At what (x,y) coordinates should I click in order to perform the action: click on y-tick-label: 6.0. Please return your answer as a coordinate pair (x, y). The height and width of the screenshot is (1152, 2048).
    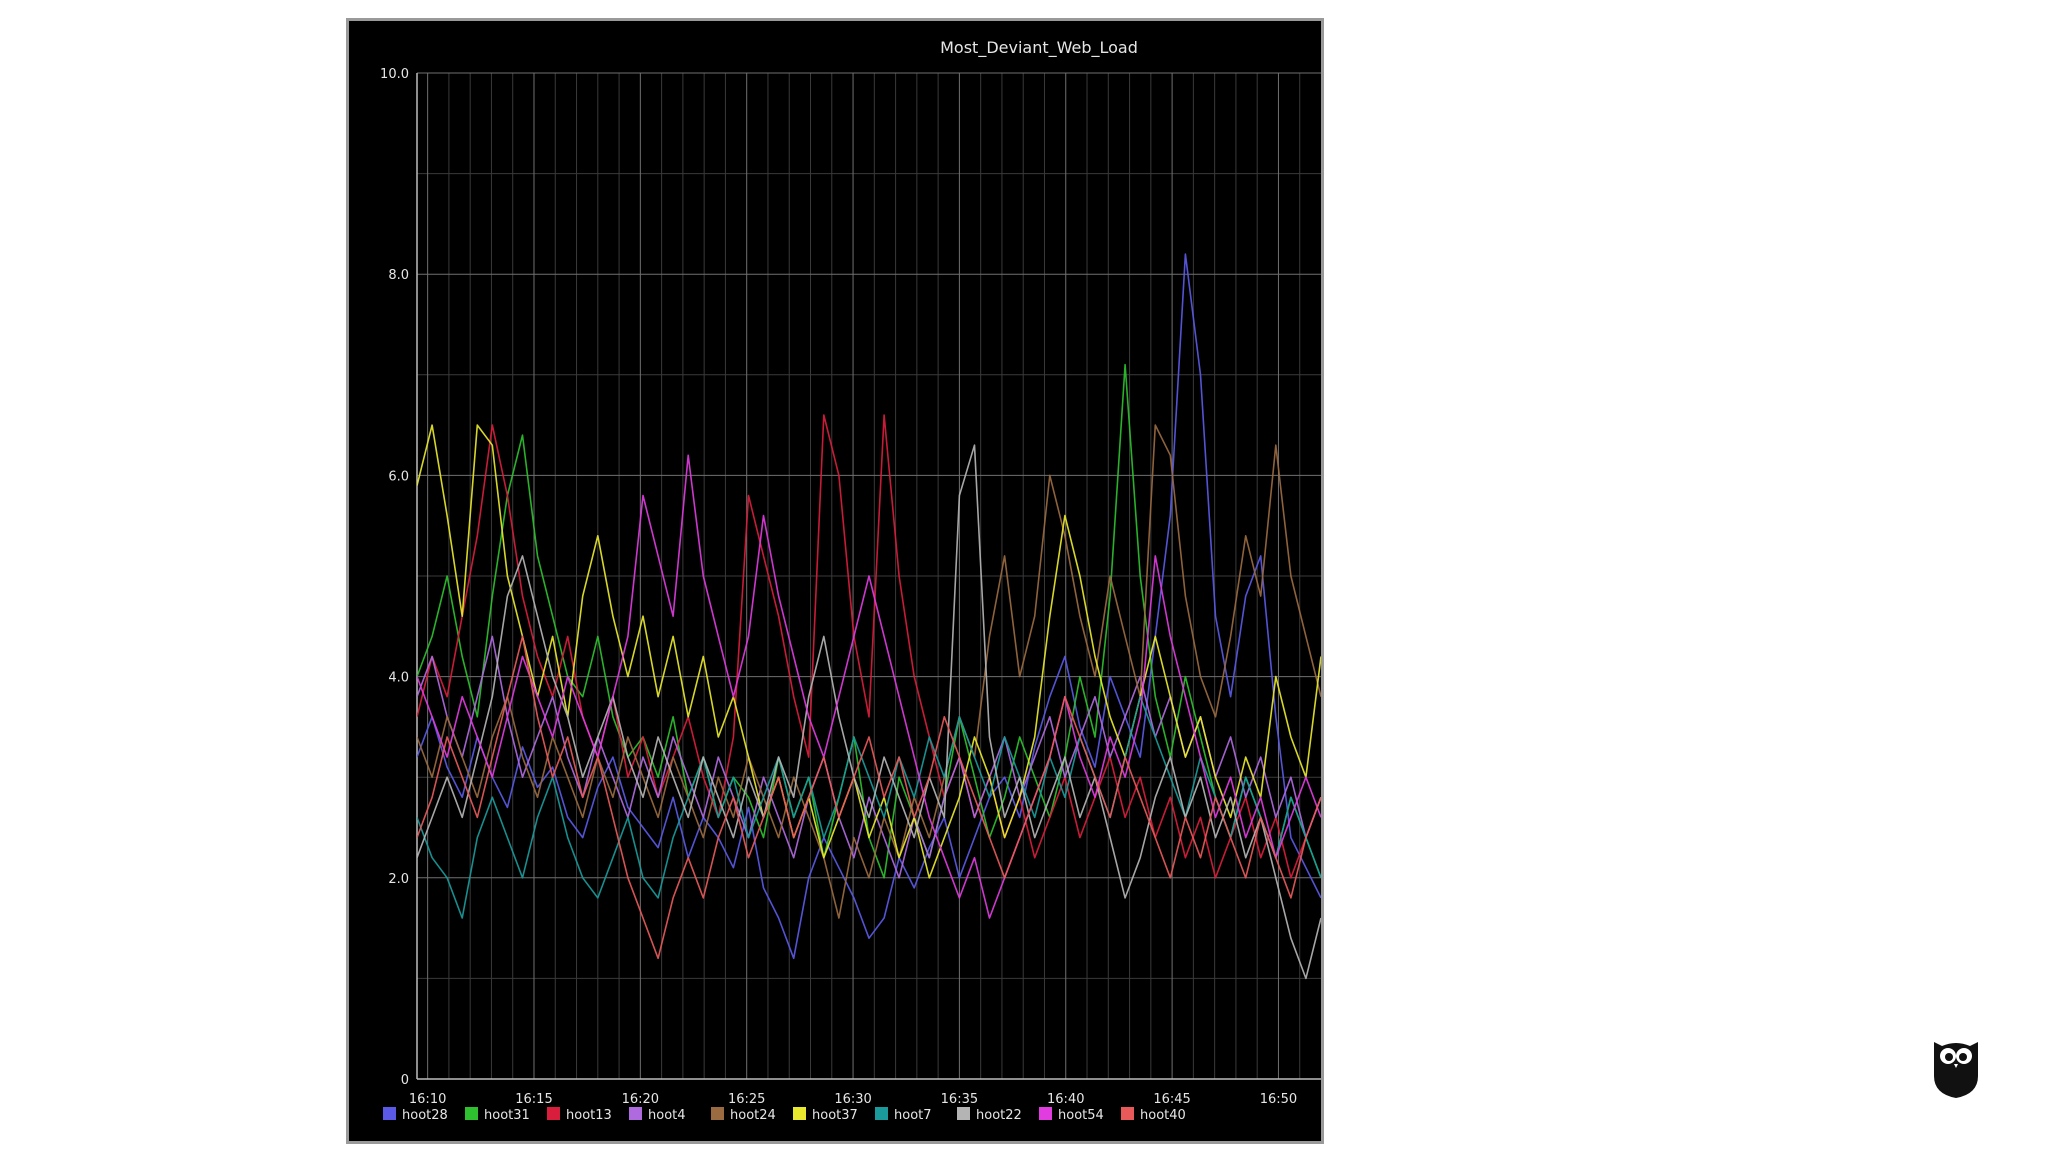
    Looking at the image, I should click on (398, 476).